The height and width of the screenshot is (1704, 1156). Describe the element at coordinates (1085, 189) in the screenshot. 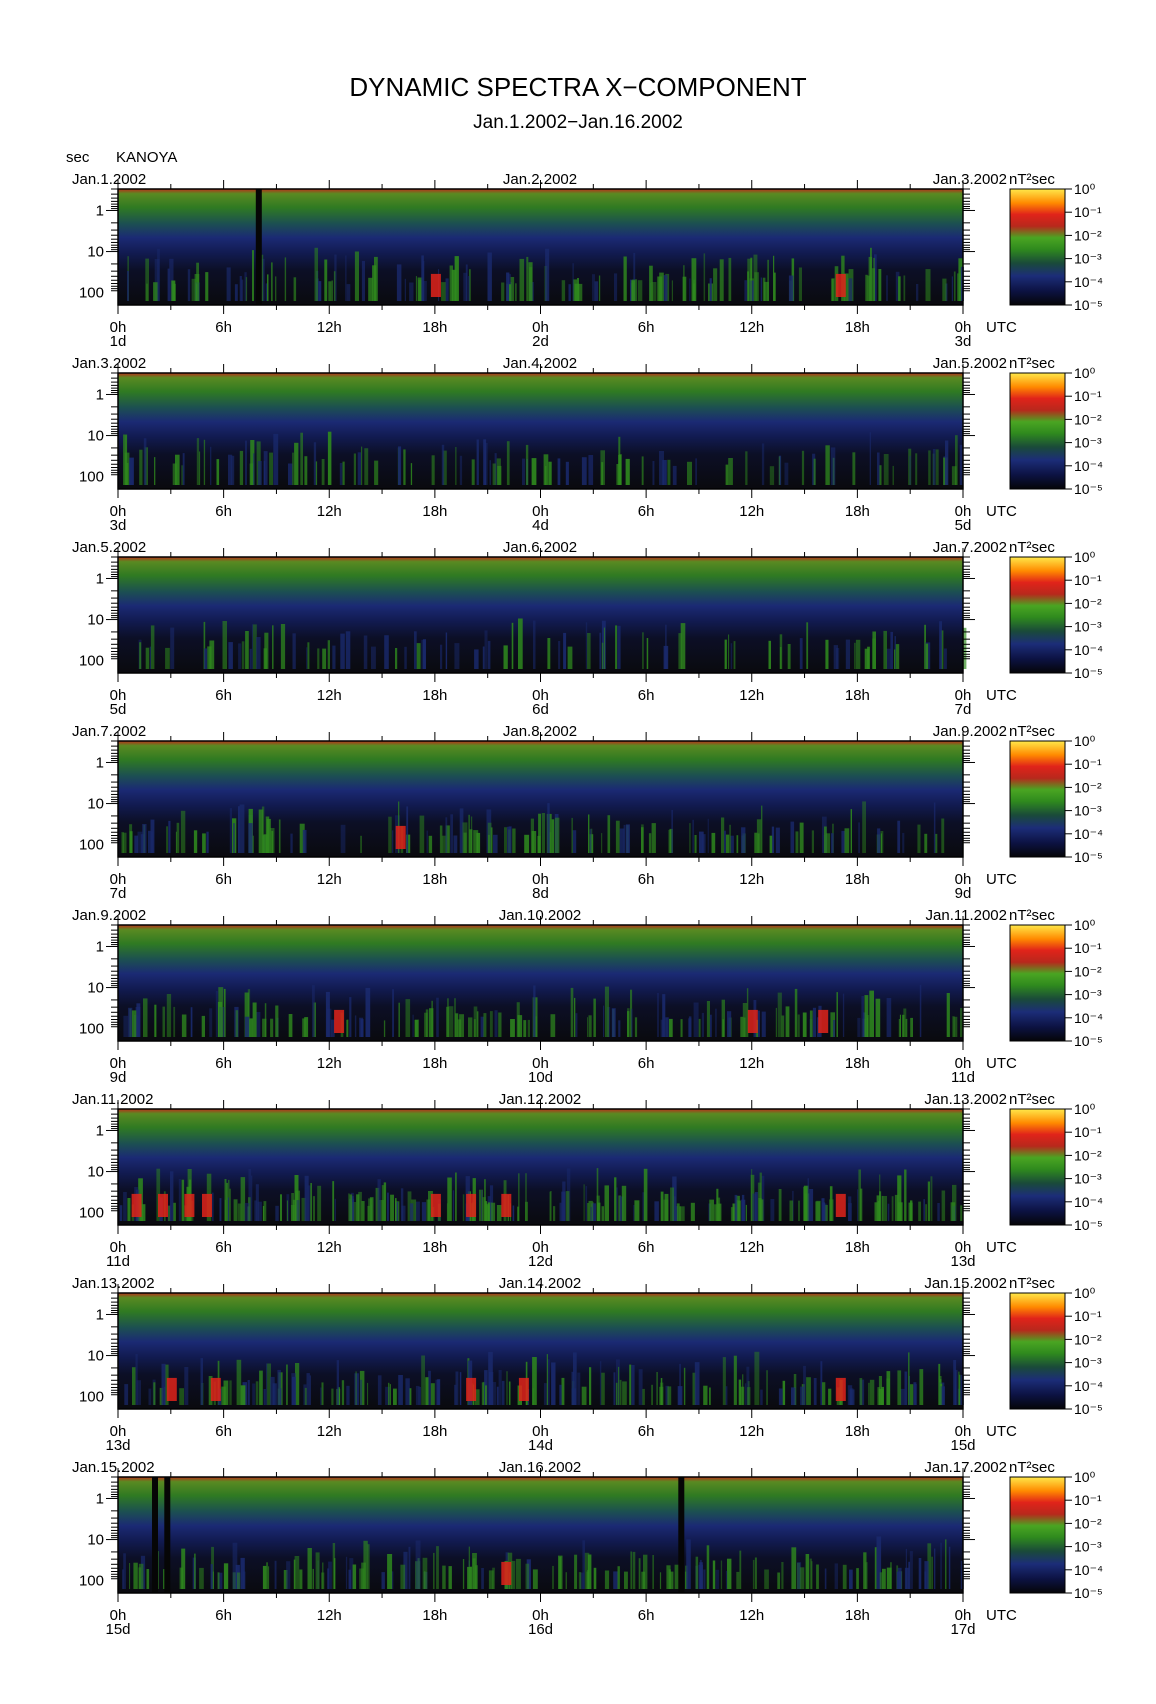

I see `colorbar-tick-label: 10⁰` at that location.